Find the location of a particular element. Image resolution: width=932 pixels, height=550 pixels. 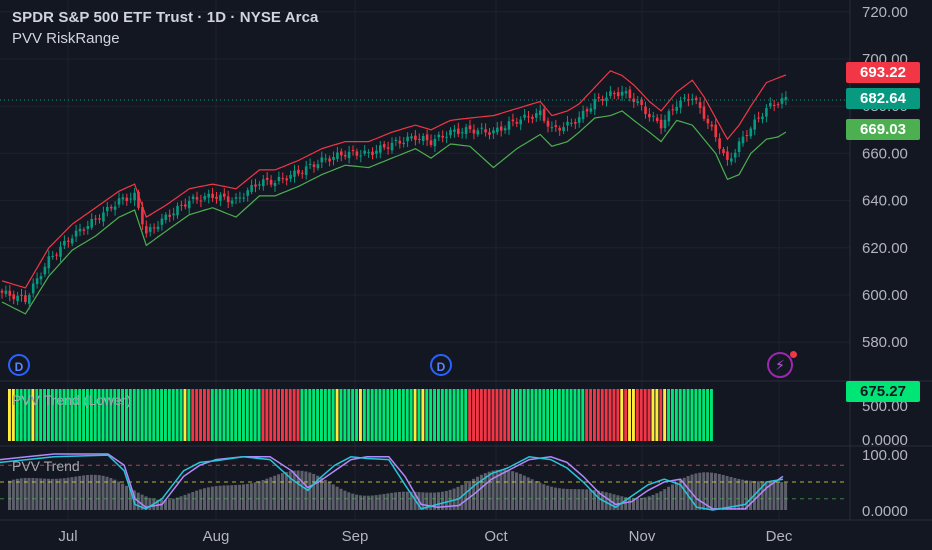

x-tick-label: Nov is located at coordinates (642, 536).